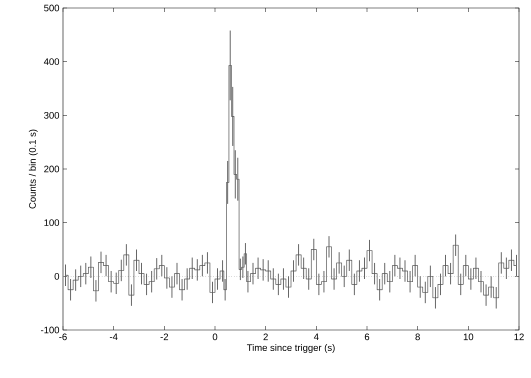 The image size is (531, 378). What do you see at coordinates (114, 337) in the screenshot?
I see `x-tick-label: -4` at bounding box center [114, 337].